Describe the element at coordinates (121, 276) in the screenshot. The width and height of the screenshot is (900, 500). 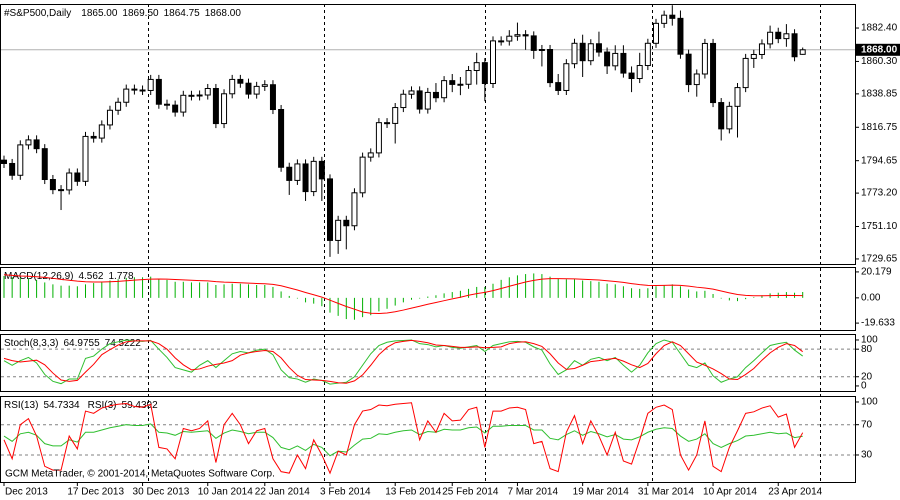
I see `series-last-value: 1.778` at that location.